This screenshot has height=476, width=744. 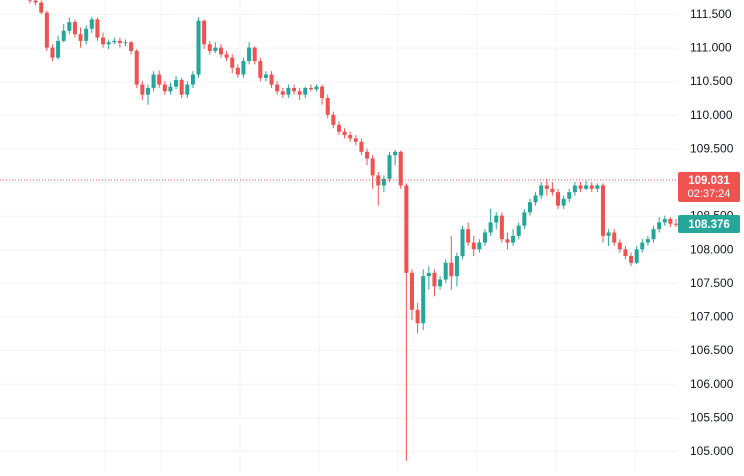 What do you see at coordinates (711, 14) in the screenshot?
I see `y-axis-tick-label: 111.500` at bounding box center [711, 14].